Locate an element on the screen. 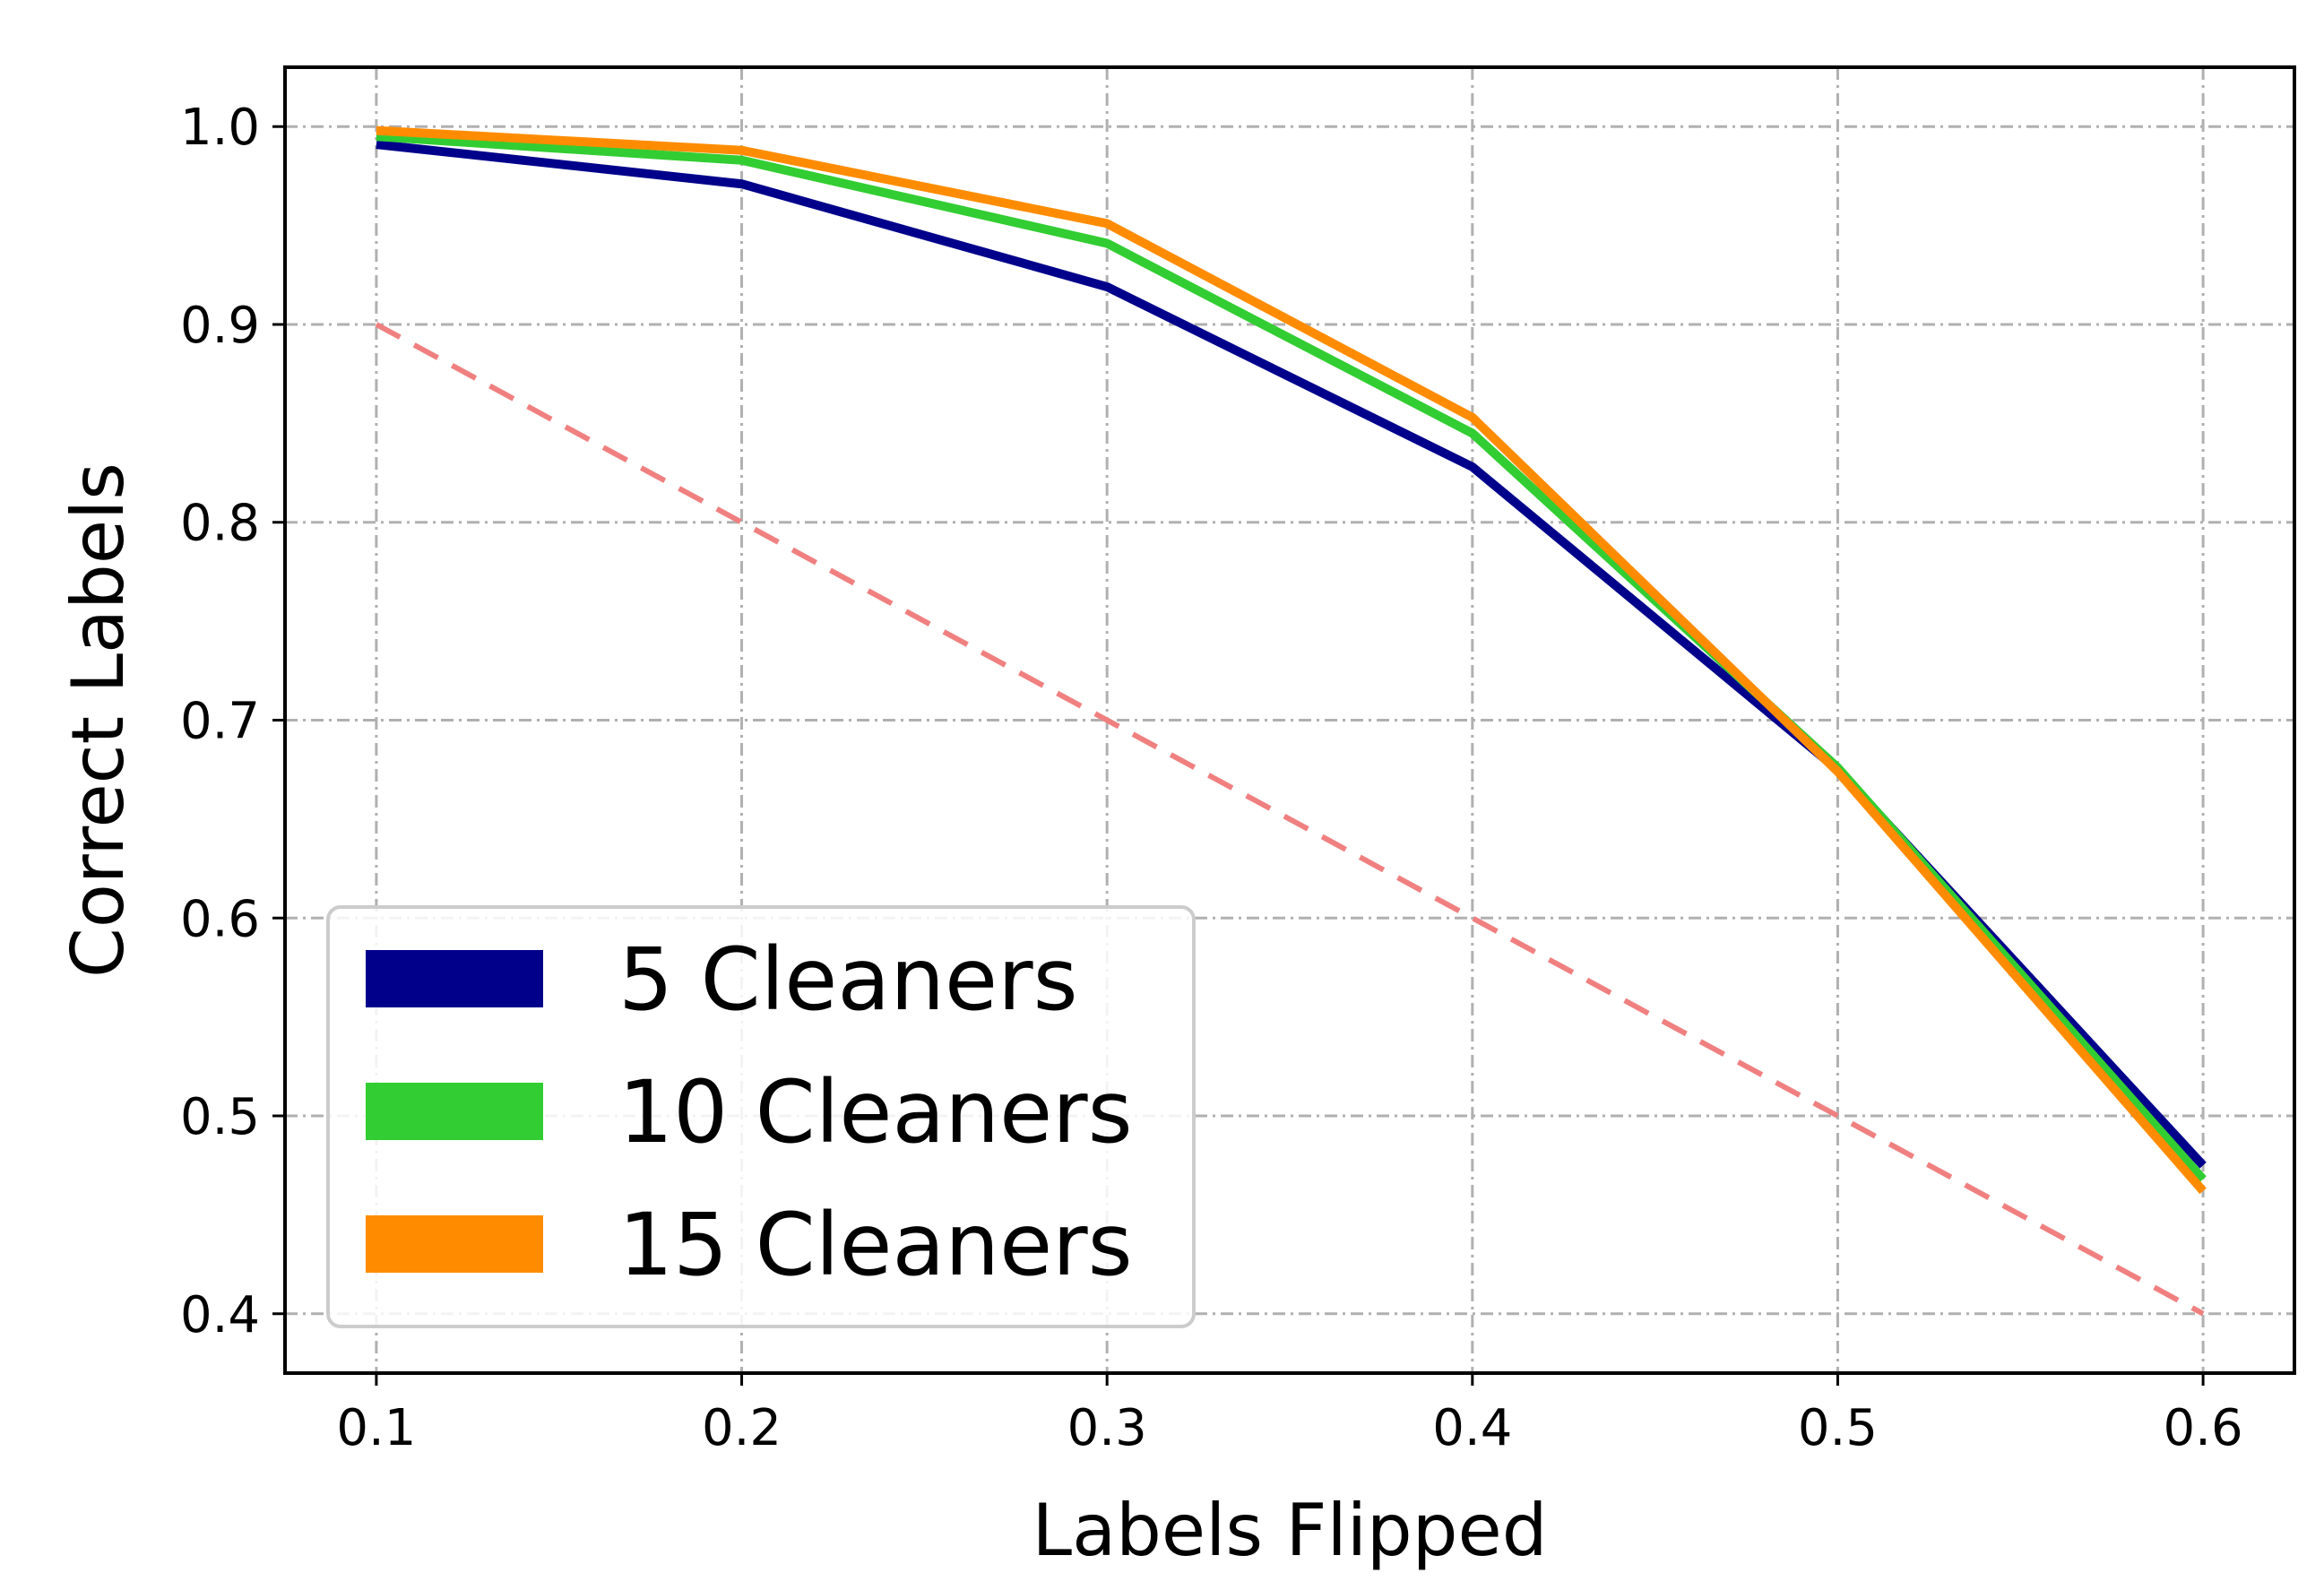 The height and width of the screenshot is (1590, 2324). x-axis-title: Labels Flipped is located at coordinates (1290, 1530).